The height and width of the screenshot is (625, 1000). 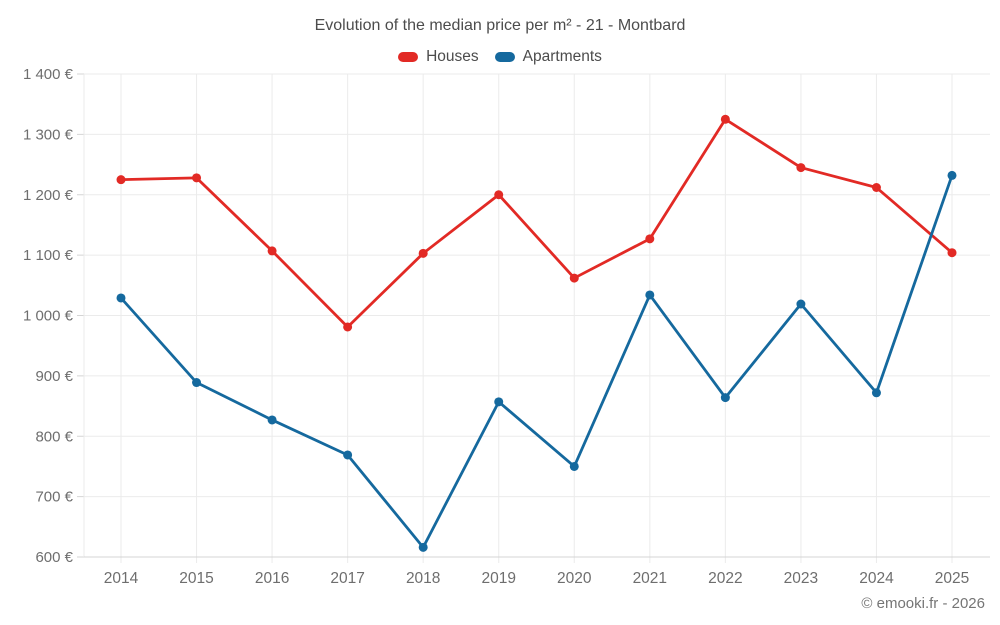 What do you see at coordinates (408, 57) in the screenshot?
I see `houses-swatch-icon` at bounding box center [408, 57].